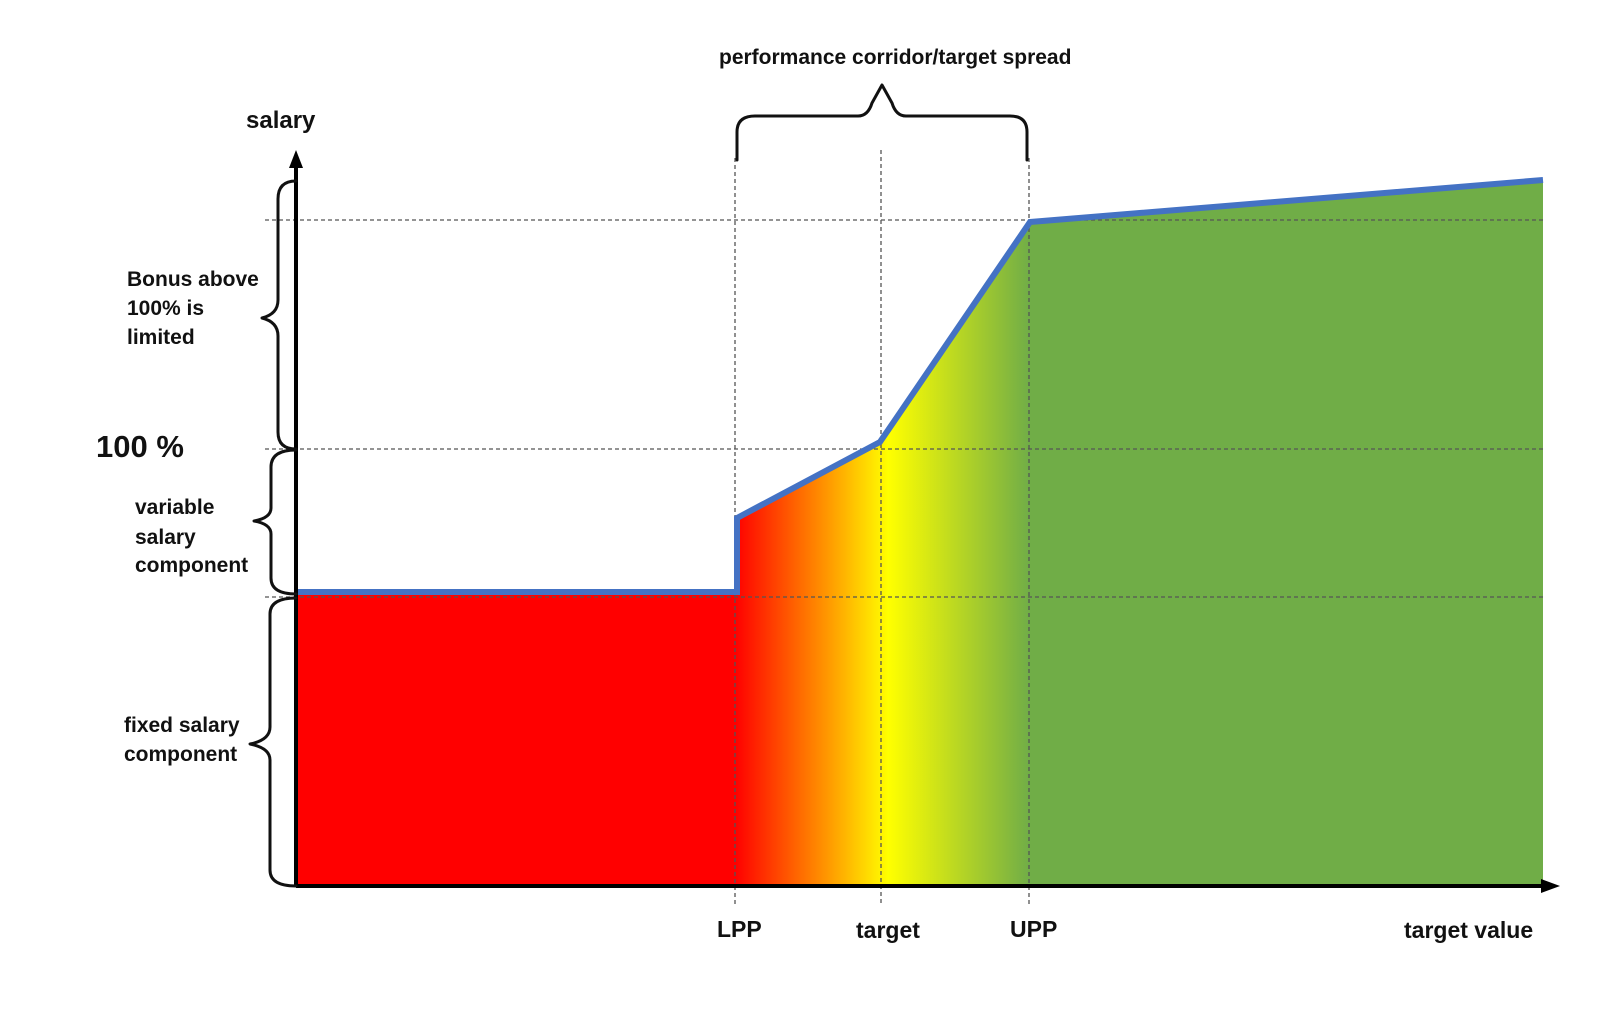 The height and width of the screenshot is (1009, 1598). What do you see at coordinates (281, 120) in the screenshot?
I see `y-axis-label: salary` at bounding box center [281, 120].